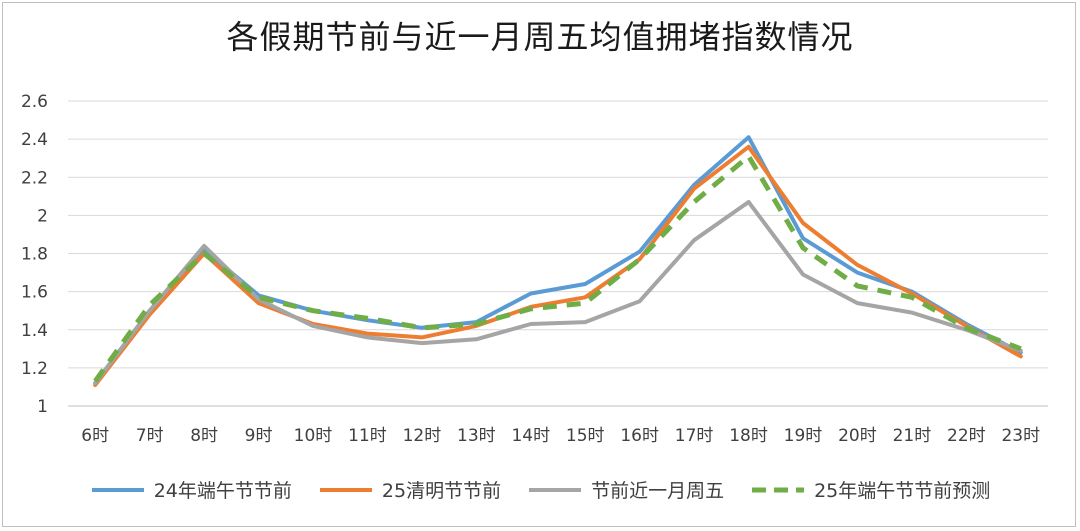 The height and width of the screenshot is (531, 1080). I want to click on y-tick-label: 1, so click(42, 407).